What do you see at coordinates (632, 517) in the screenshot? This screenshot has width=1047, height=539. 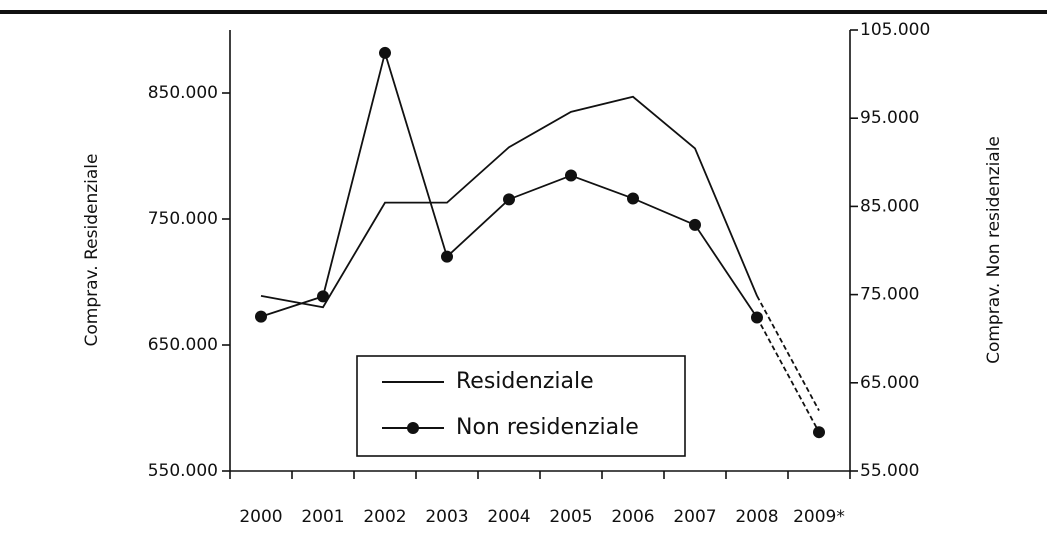 I see `x-tick-label: 2006` at bounding box center [632, 517].